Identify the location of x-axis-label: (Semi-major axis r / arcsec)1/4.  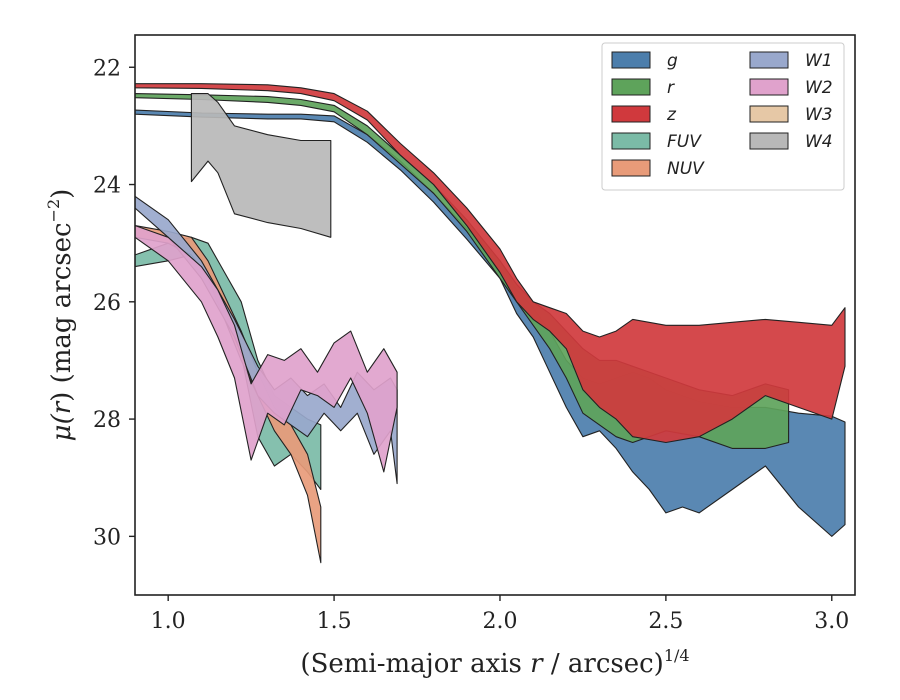
(494, 662).